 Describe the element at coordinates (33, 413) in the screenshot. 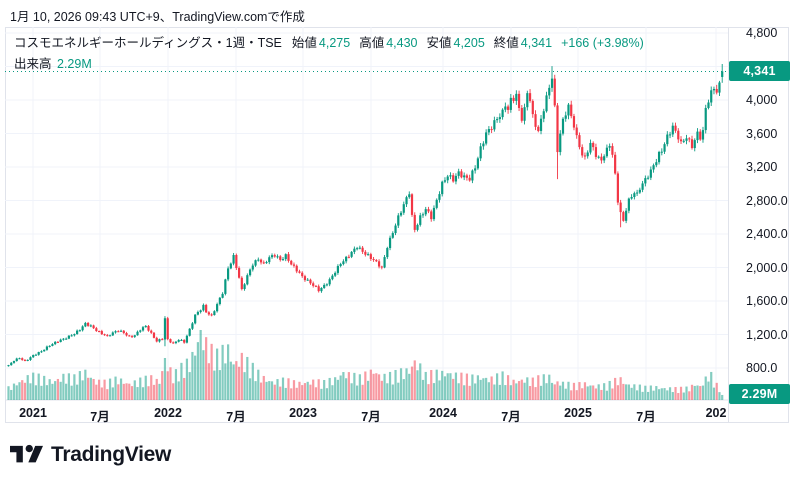

I see `x-axis-tick-2021: 2021` at that location.